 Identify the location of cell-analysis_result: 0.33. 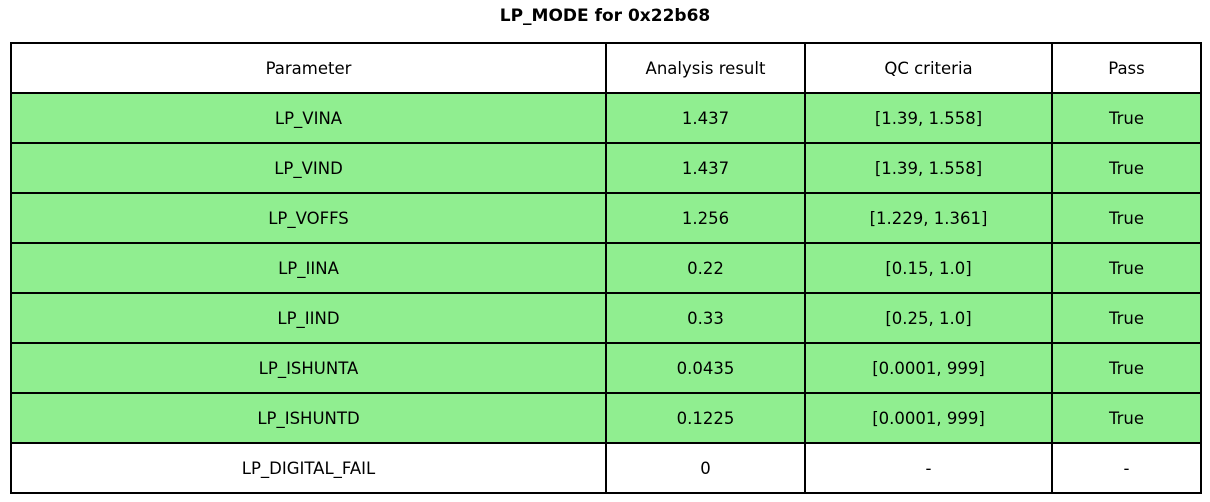
(705, 318).